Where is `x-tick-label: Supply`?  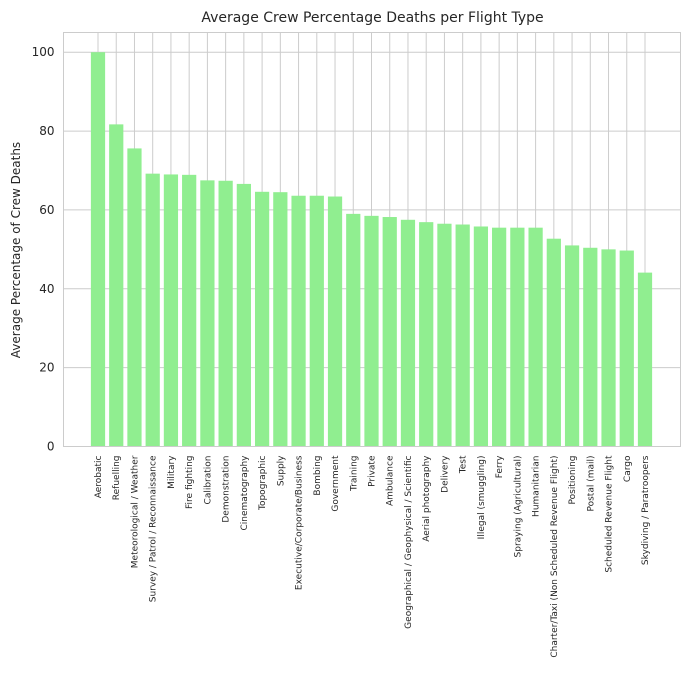
x-tick-label: Supply is located at coordinates (281, 470).